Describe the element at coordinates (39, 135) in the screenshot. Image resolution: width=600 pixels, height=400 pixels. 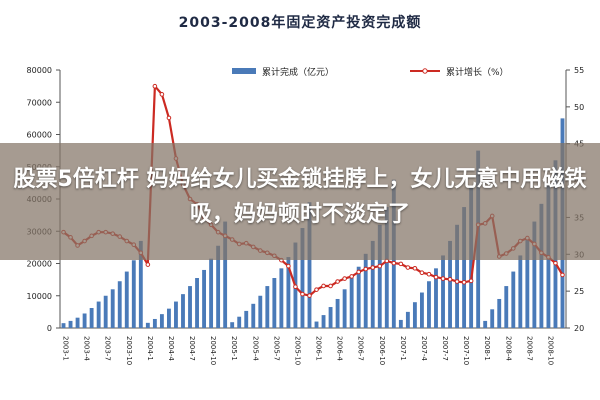
I see `left-tick-label: 60000` at that location.